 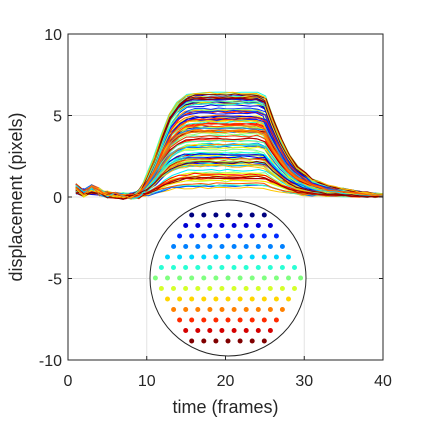 What do you see at coordinates (383, 381) in the screenshot?
I see `x-tick-label: 40` at bounding box center [383, 381].